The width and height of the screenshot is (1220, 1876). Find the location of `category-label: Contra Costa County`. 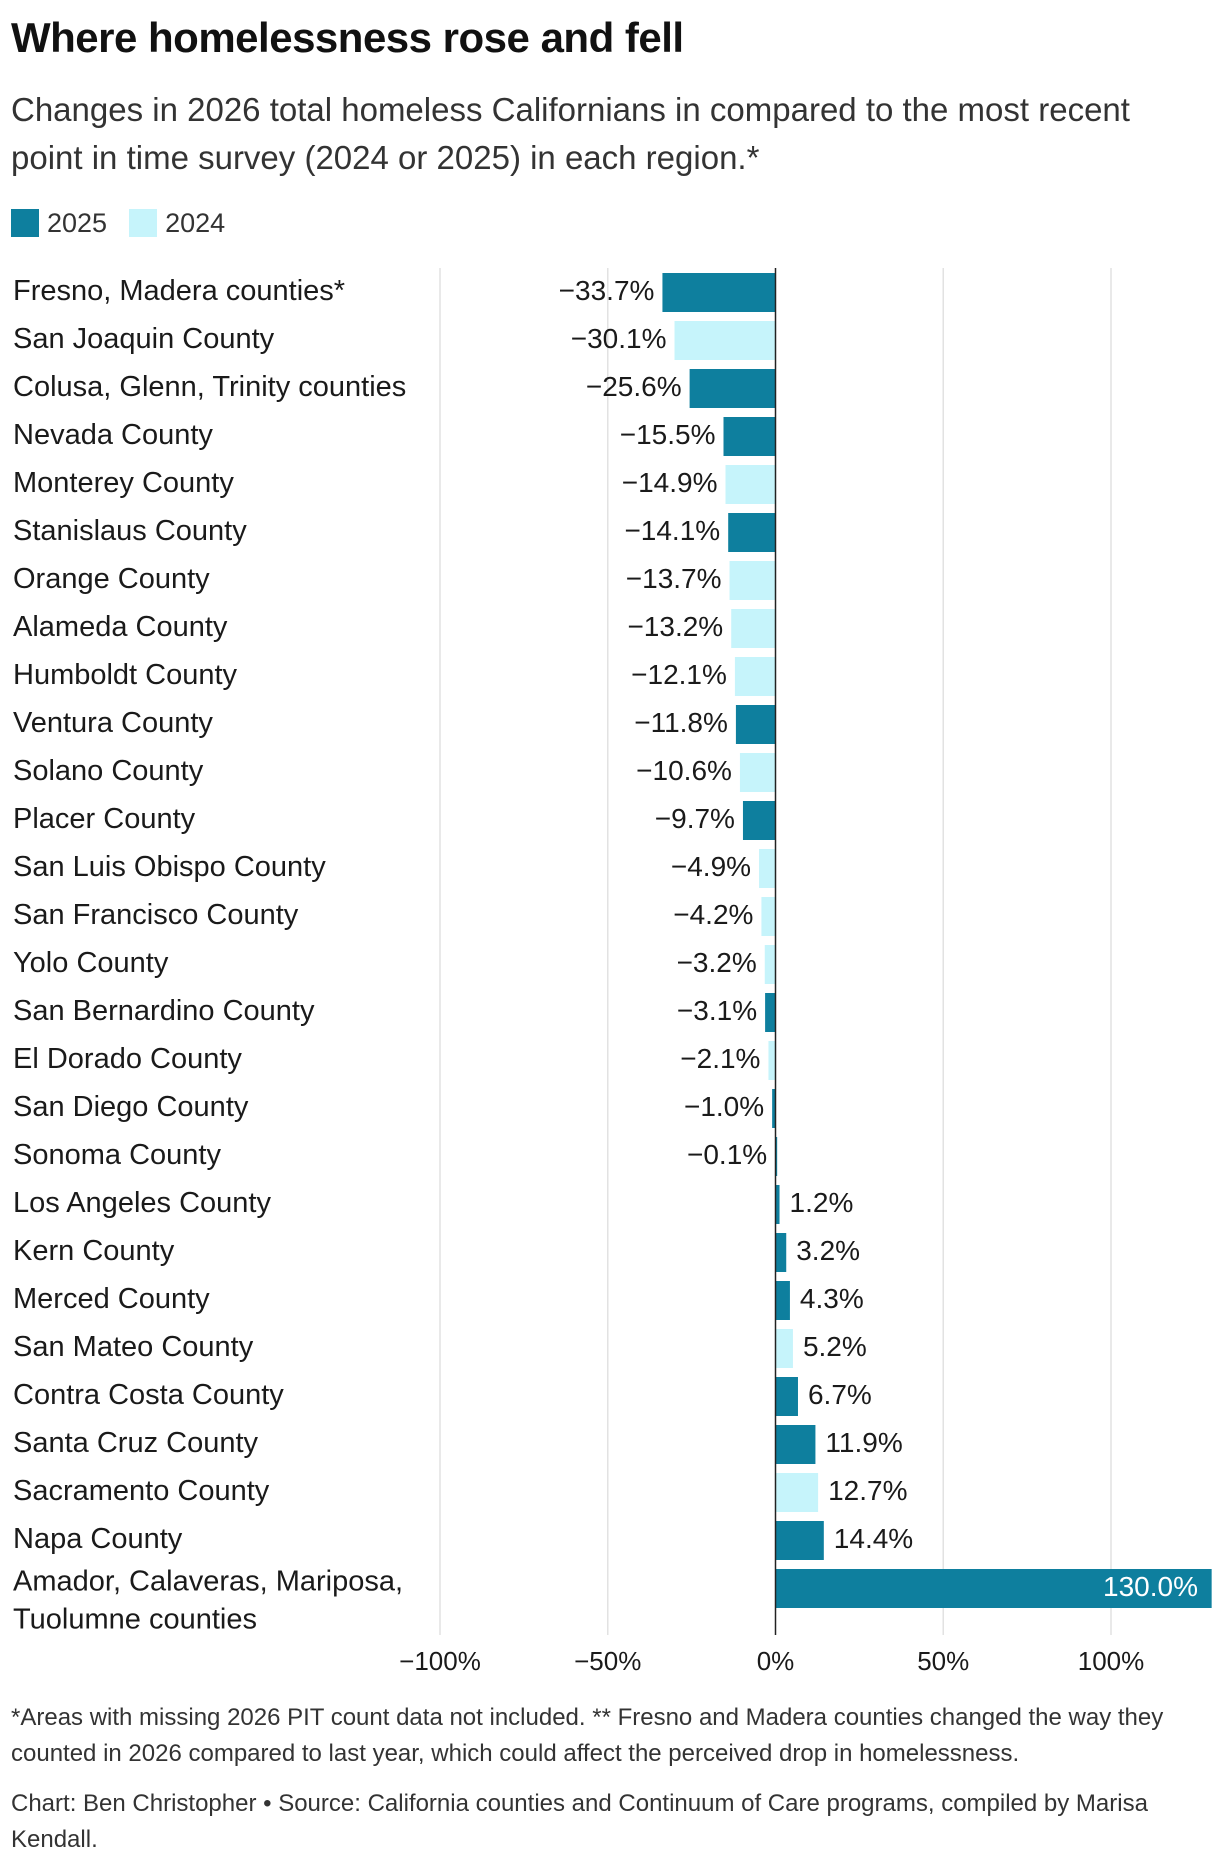

category-label: Contra Costa County is located at coordinates (148, 1395).